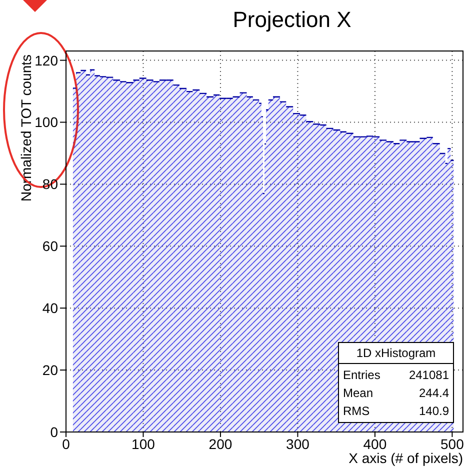  Describe the element at coordinates (357, 411) in the screenshot. I see `annotation: RMS` at that location.